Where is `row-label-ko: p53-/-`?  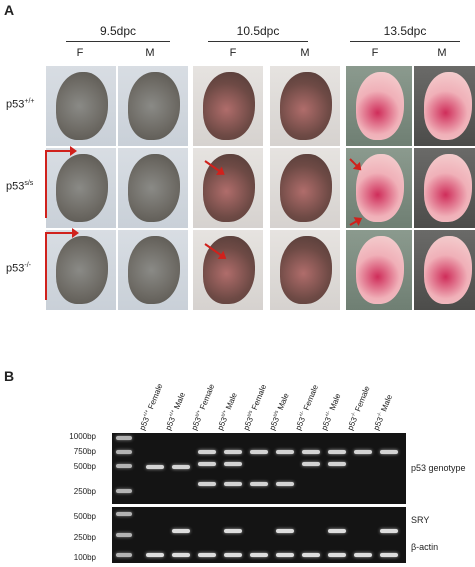
row-label-ko: p53-/- is located at coordinates (18, 268).